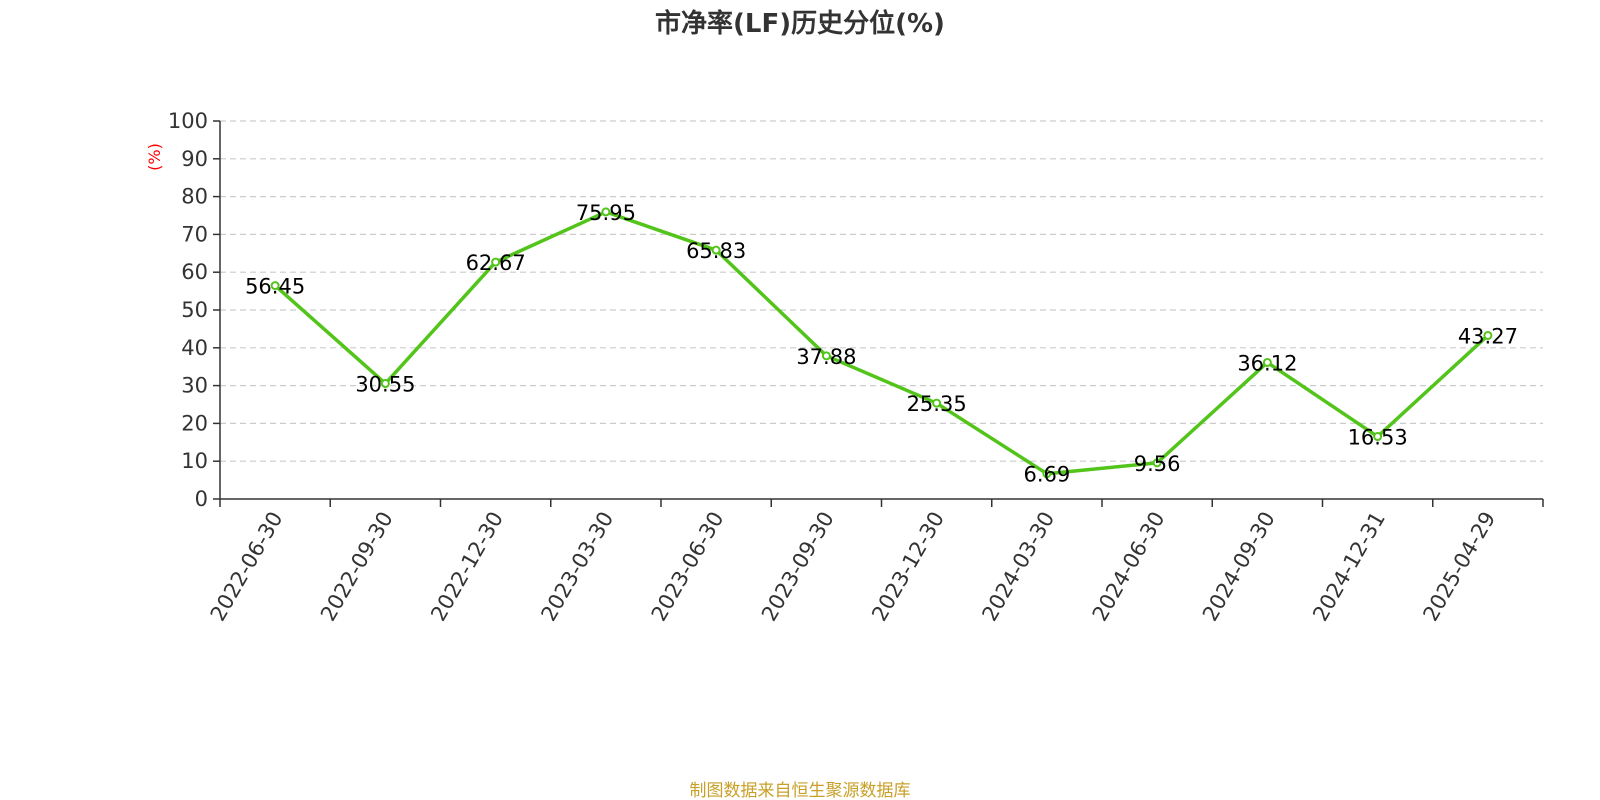 Image resolution: width=1600 pixels, height=800 pixels. Describe the element at coordinates (1018, 567) in the screenshot. I see `x-tick-label: 2024-03-30` at that location.